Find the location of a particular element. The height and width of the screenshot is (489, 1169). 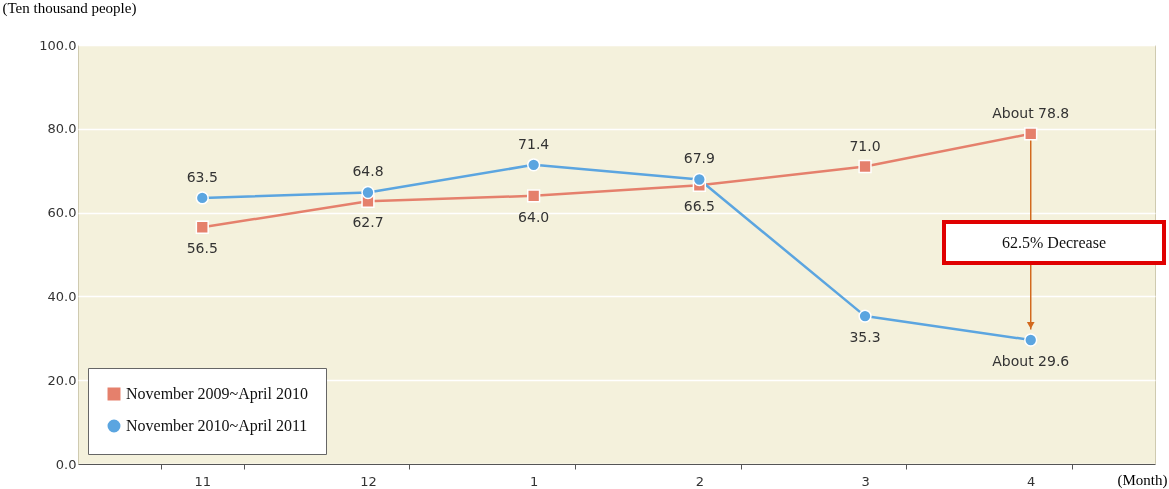

y-tick-label: 80.0 is located at coordinates (62, 129).